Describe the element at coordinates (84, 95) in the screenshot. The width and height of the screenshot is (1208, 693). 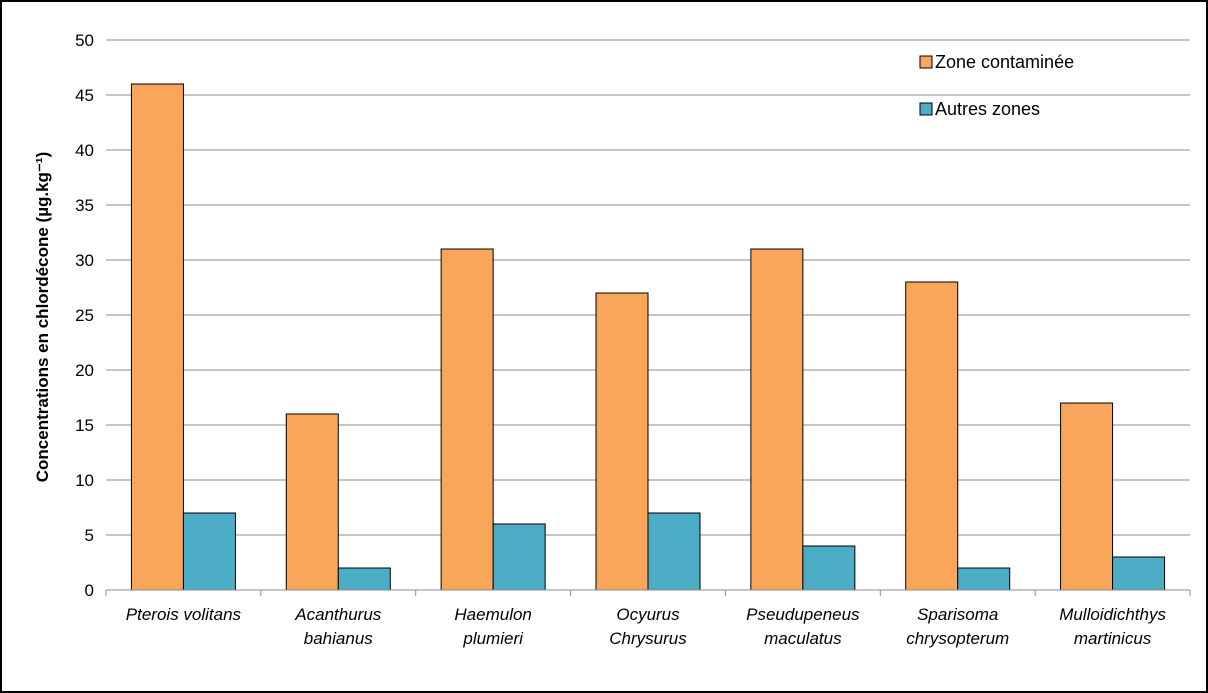
I see `y-tick-label: 45` at that location.